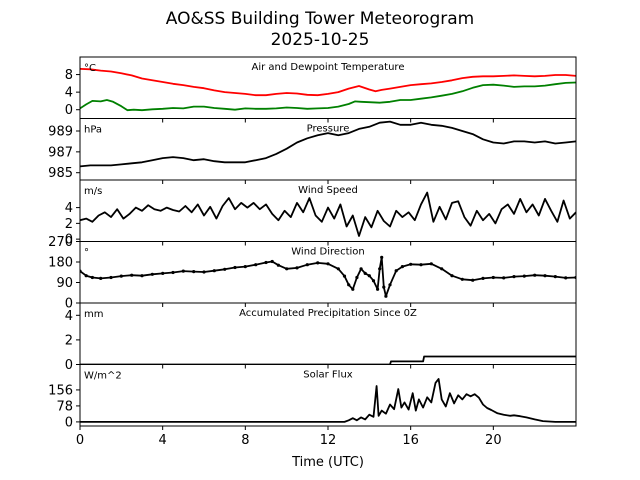 The height and width of the screenshot is (480, 640). What do you see at coordinates (327, 462) in the screenshot?
I see `x-axis-label: Time (UTC)` at bounding box center [327, 462].